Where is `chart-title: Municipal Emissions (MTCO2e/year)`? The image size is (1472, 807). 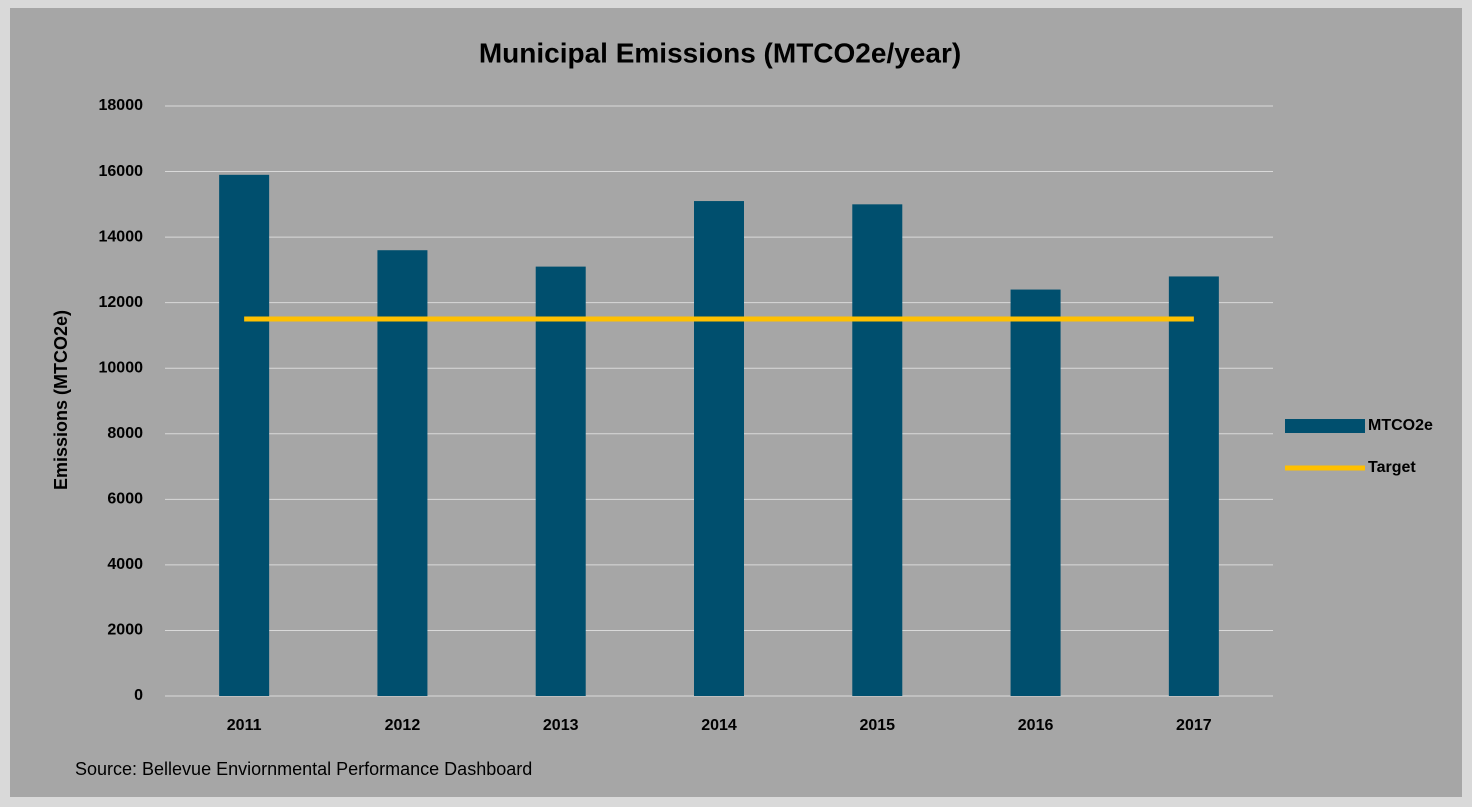 chart-title: Municipal Emissions (MTCO2e/year) is located at coordinates (720, 52).